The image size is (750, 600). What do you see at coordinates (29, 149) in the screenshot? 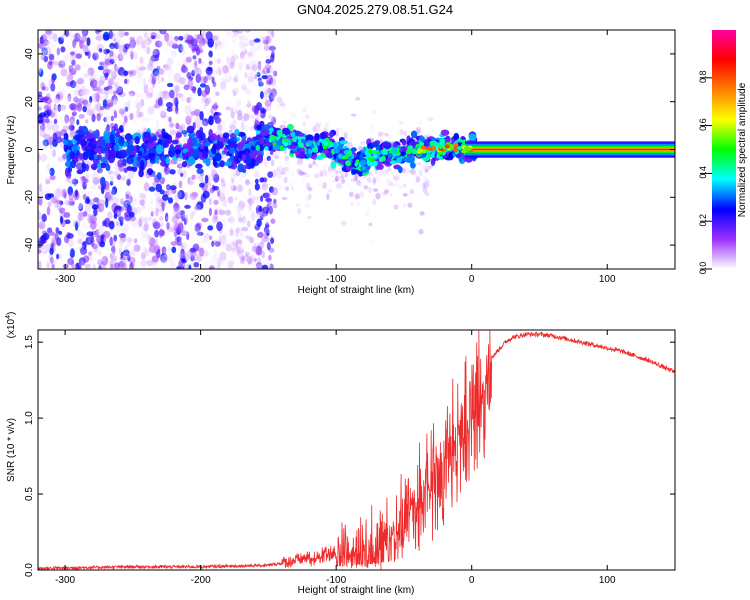
I see `y-tick-label: 0` at bounding box center [29, 149].